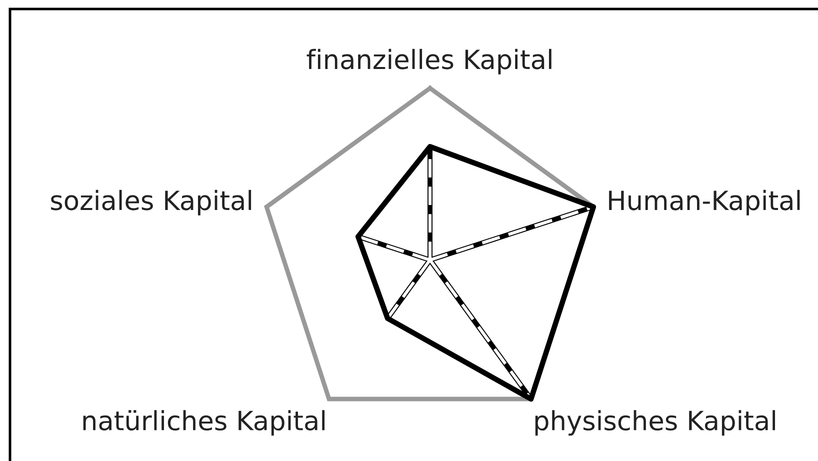 The height and width of the screenshot is (461, 818). Describe the element at coordinates (429, 61) in the screenshot. I see `spoke-label: finanzielles Kapital` at that location.